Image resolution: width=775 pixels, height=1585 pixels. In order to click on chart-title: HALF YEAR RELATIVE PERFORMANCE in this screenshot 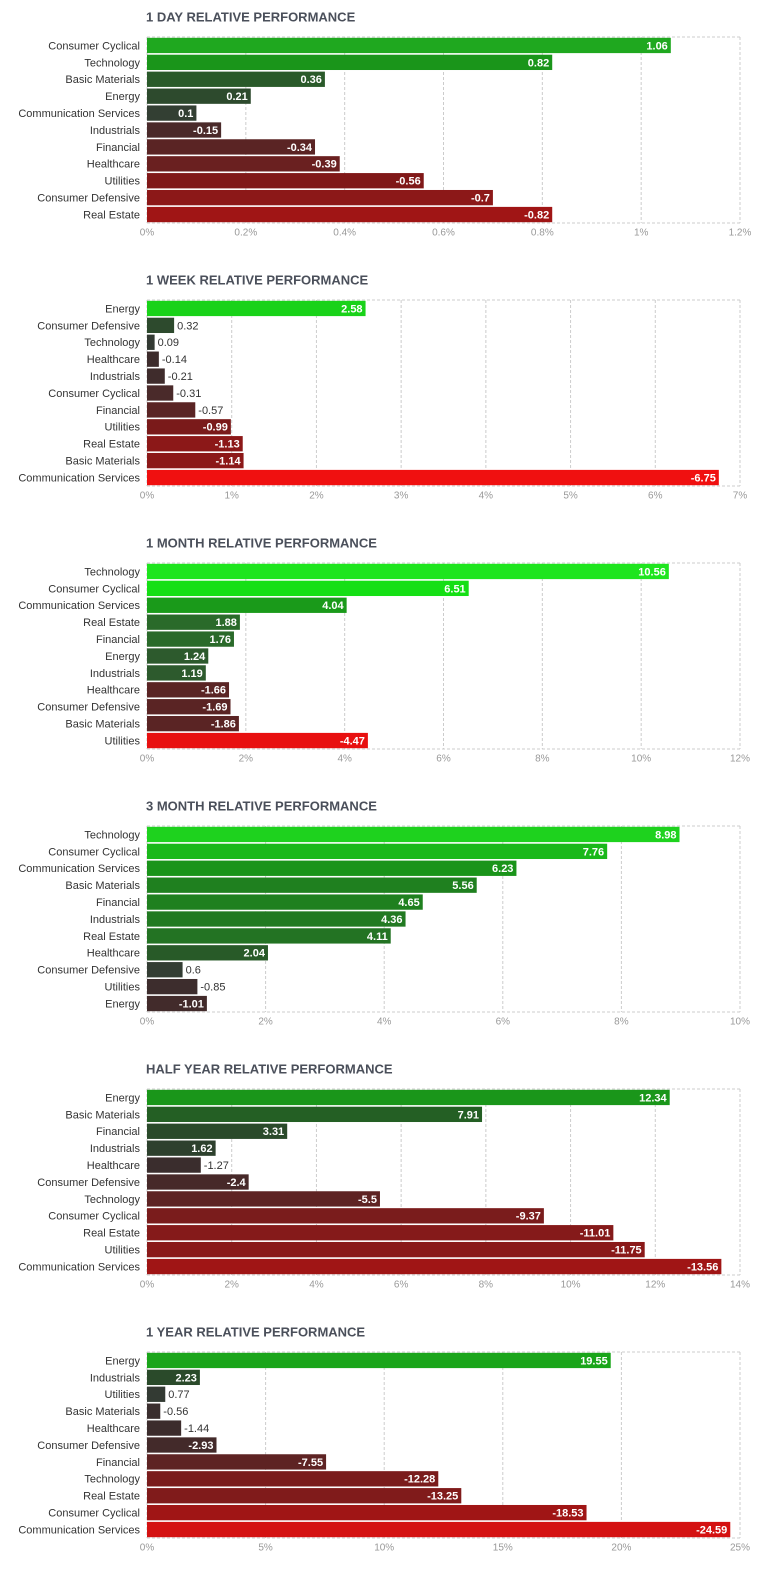, I will do `click(269, 1068)`.